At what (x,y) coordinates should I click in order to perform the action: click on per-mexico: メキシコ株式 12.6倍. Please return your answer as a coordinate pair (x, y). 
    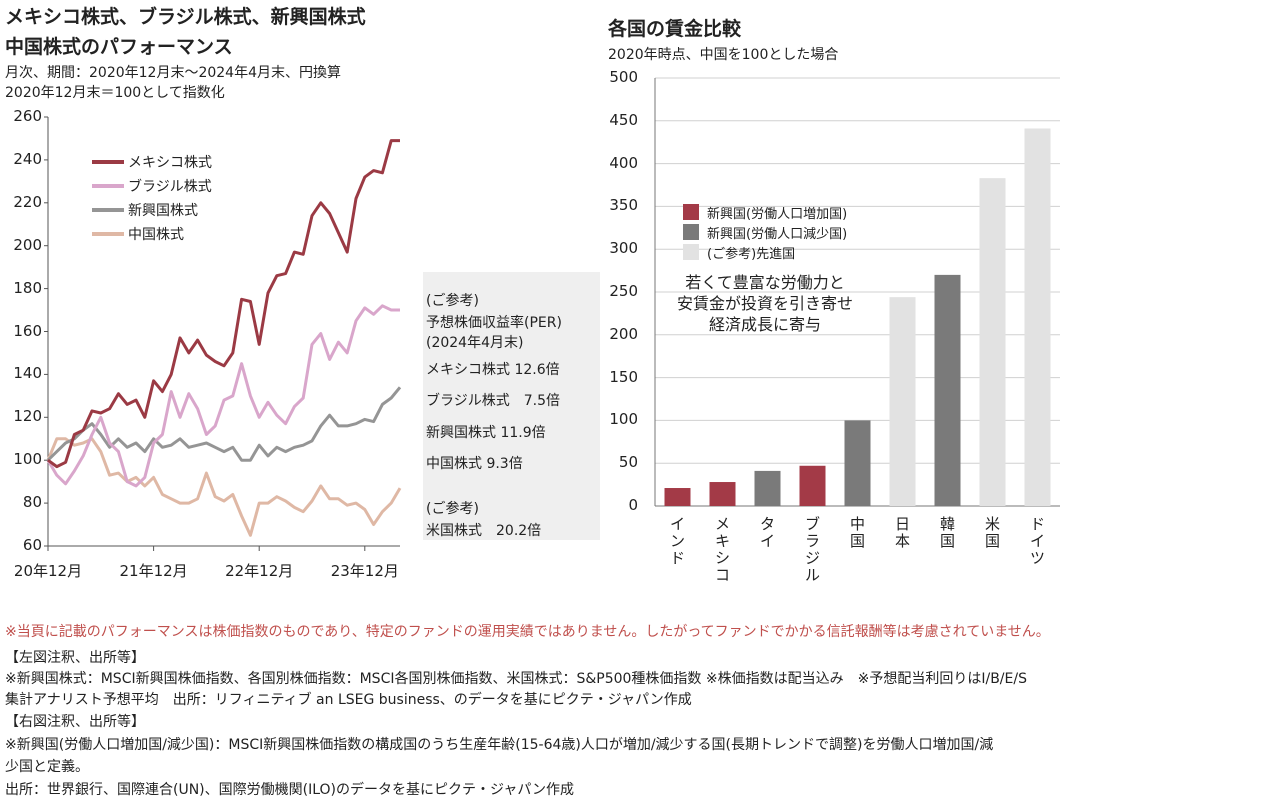
    Looking at the image, I should click on (493, 370).